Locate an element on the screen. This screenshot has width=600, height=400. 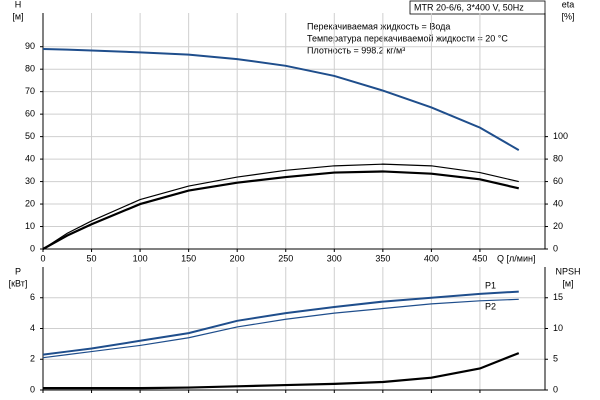
legend-label: P1 is located at coordinates (490, 285).